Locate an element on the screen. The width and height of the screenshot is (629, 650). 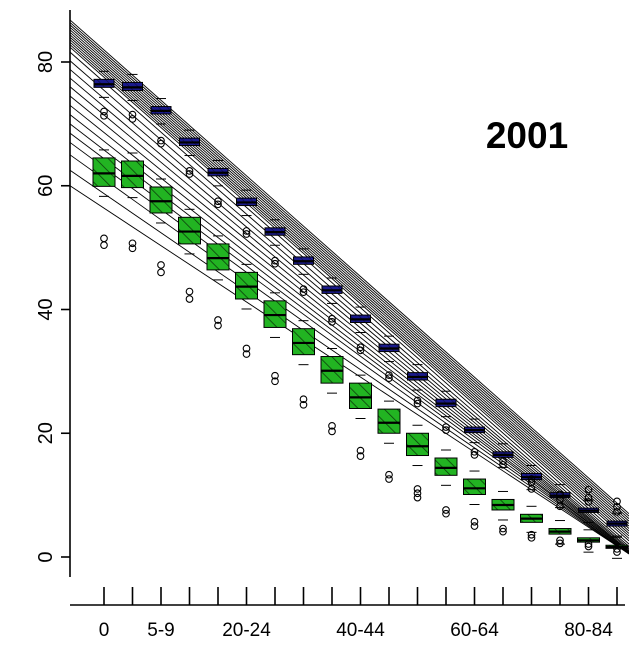
y-tick-label: 0 is located at coordinates (46, 556).